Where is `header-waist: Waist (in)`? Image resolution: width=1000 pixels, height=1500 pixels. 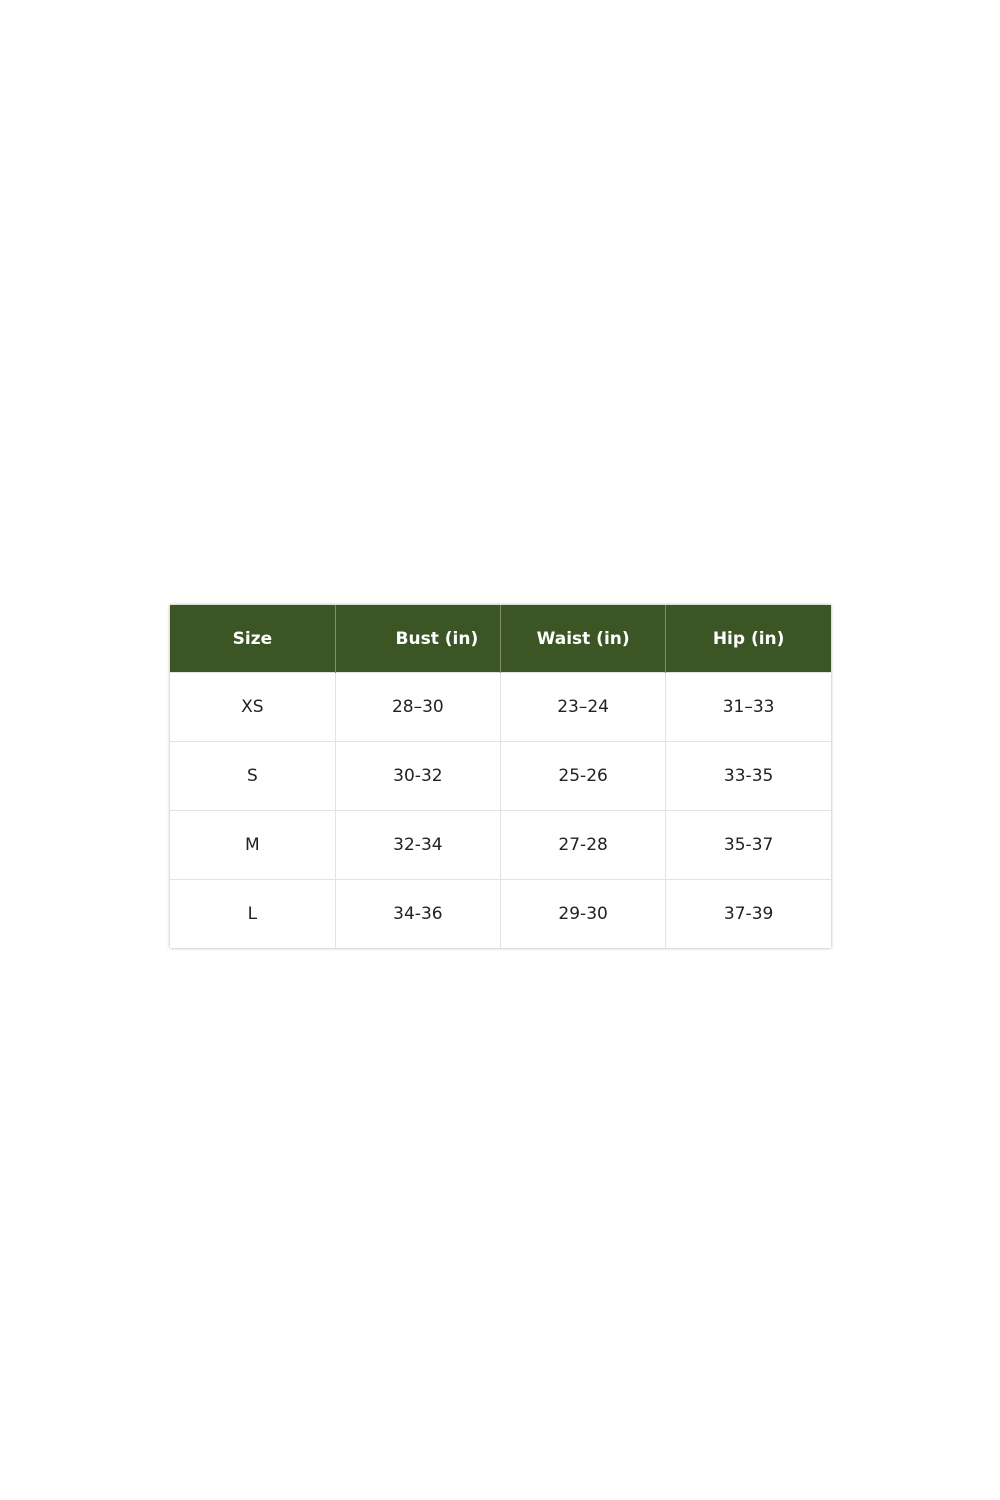 header-waist: Waist (in) is located at coordinates (583, 639).